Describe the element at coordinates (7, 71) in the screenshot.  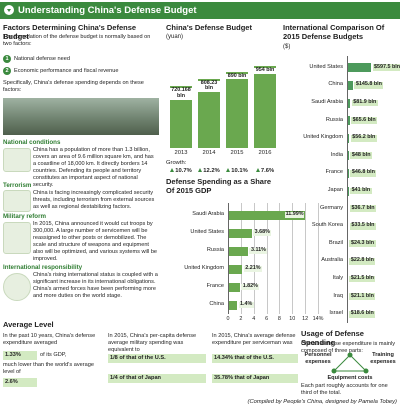
I see `item-number: 2` at that location.